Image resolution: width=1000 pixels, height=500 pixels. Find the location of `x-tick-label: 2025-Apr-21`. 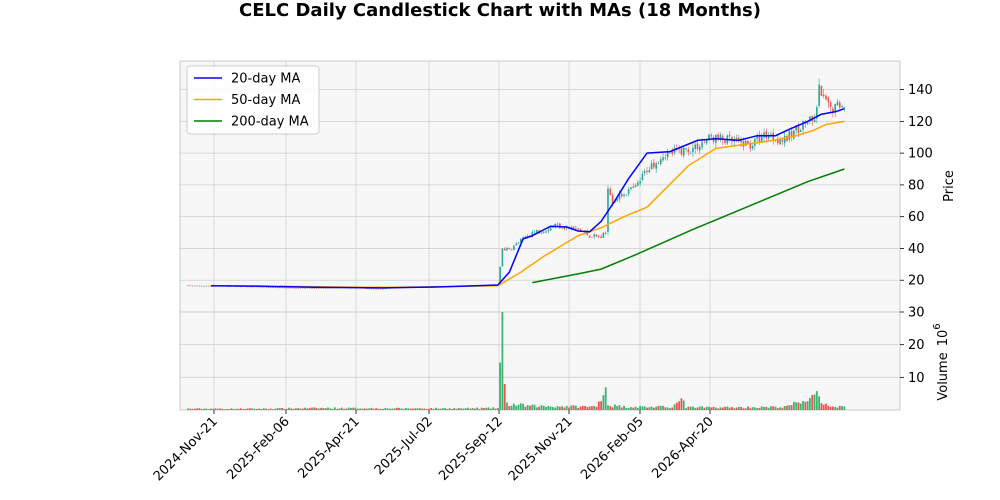

x-tick-label: 2025-Apr-21 is located at coordinates (328, 447).